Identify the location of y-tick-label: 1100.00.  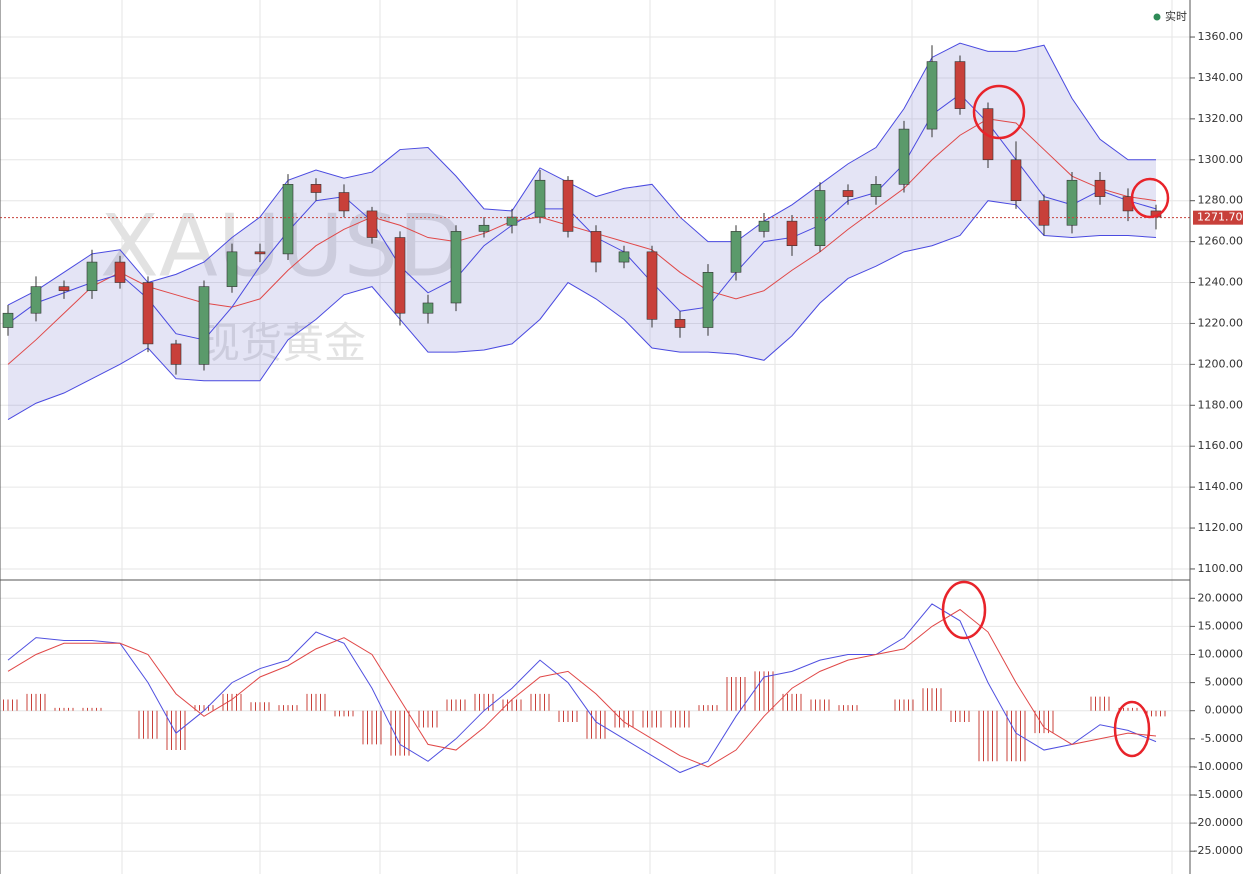
(1221, 568).